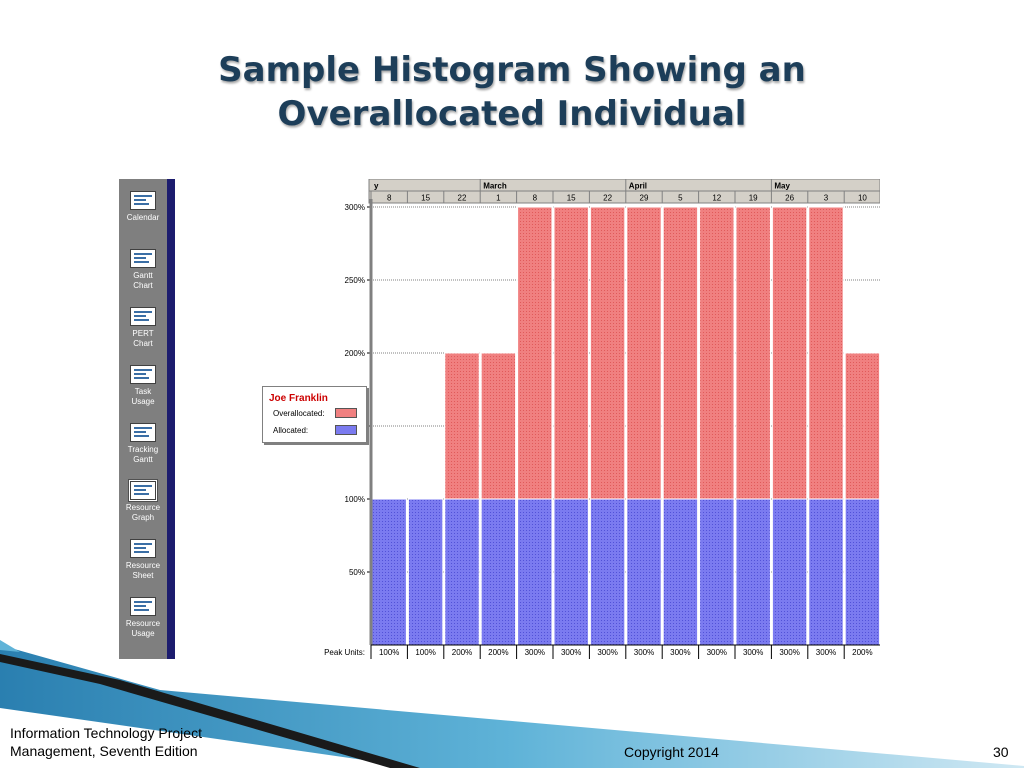  What do you see at coordinates (104, 751) in the screenshot?
I see `footer-book-line-2: Management, Seventh Edition` at bounding box center [104, 751].